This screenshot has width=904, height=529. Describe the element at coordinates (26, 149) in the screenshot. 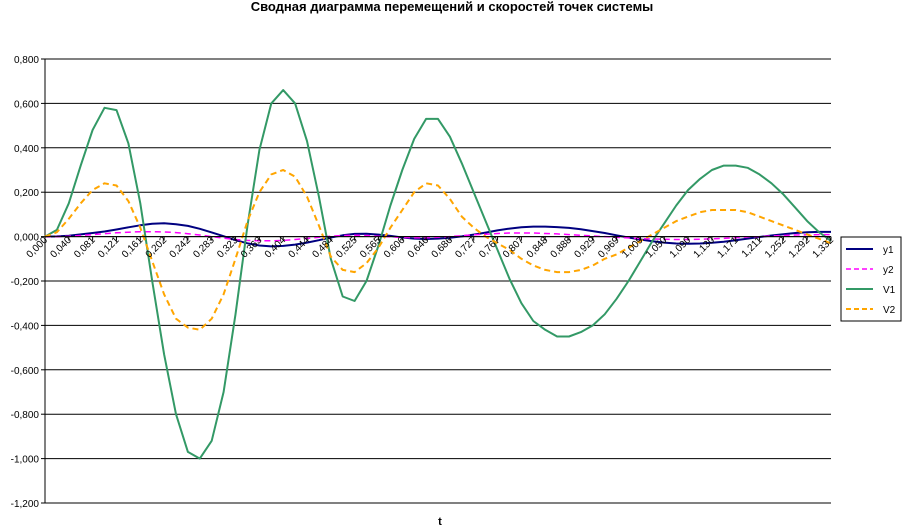

I see `y-tick-label: 0,400` at that location.